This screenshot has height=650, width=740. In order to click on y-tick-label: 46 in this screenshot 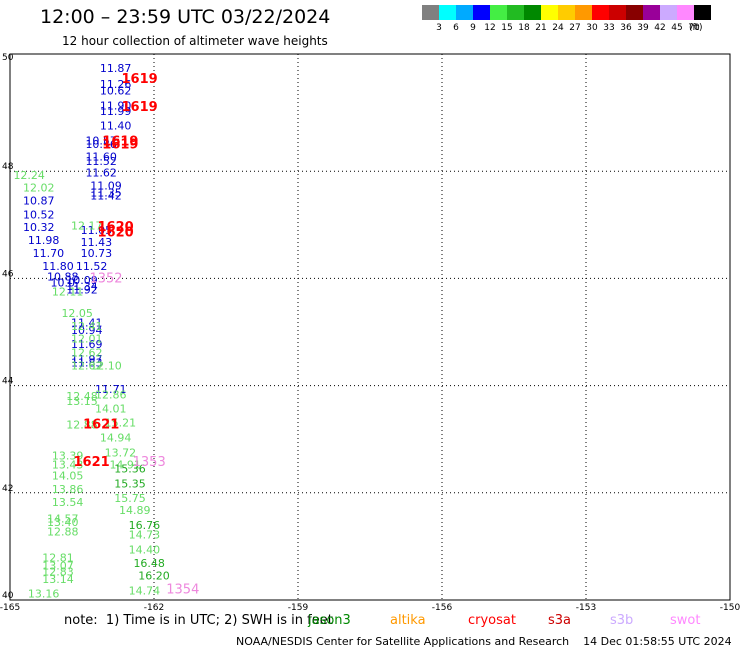, I will do `click(8, 274)`.